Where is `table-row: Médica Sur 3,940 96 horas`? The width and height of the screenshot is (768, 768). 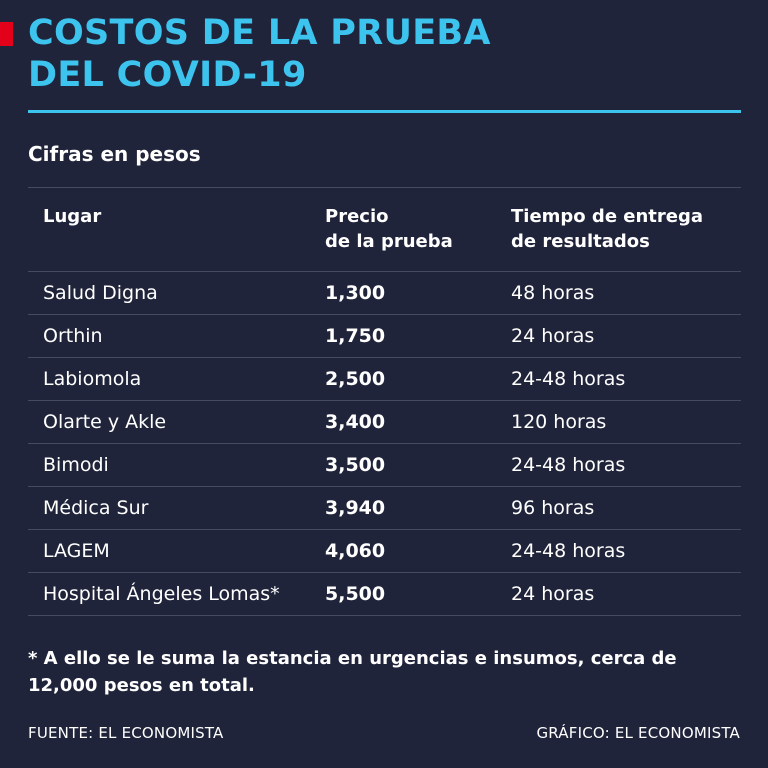 table-row: Médica Sur 3,940 96 horas is located at coordinates (384, 508).